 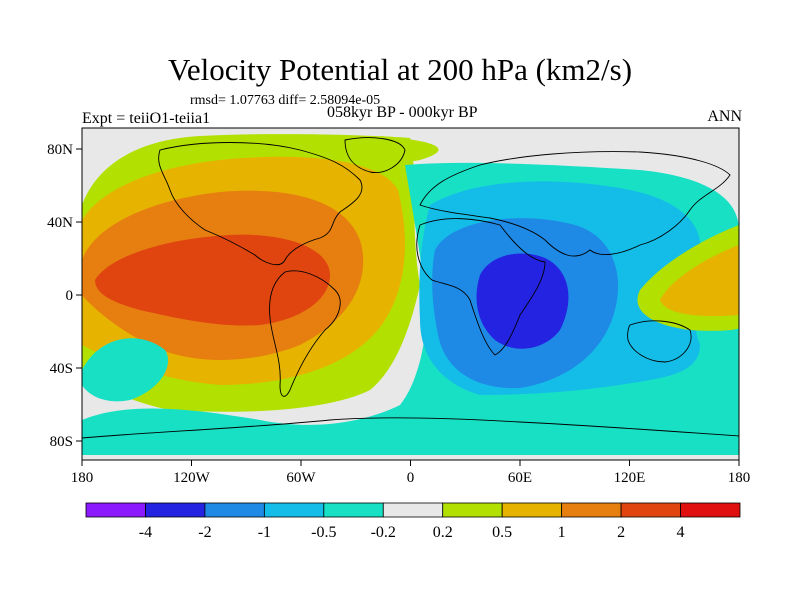 What do you see at coordinates (285, 100) in the screenshot?
I see `stats-text: rmsd= 1.07763 diff= 2.58094e-05` at bounding box center [285, 100].